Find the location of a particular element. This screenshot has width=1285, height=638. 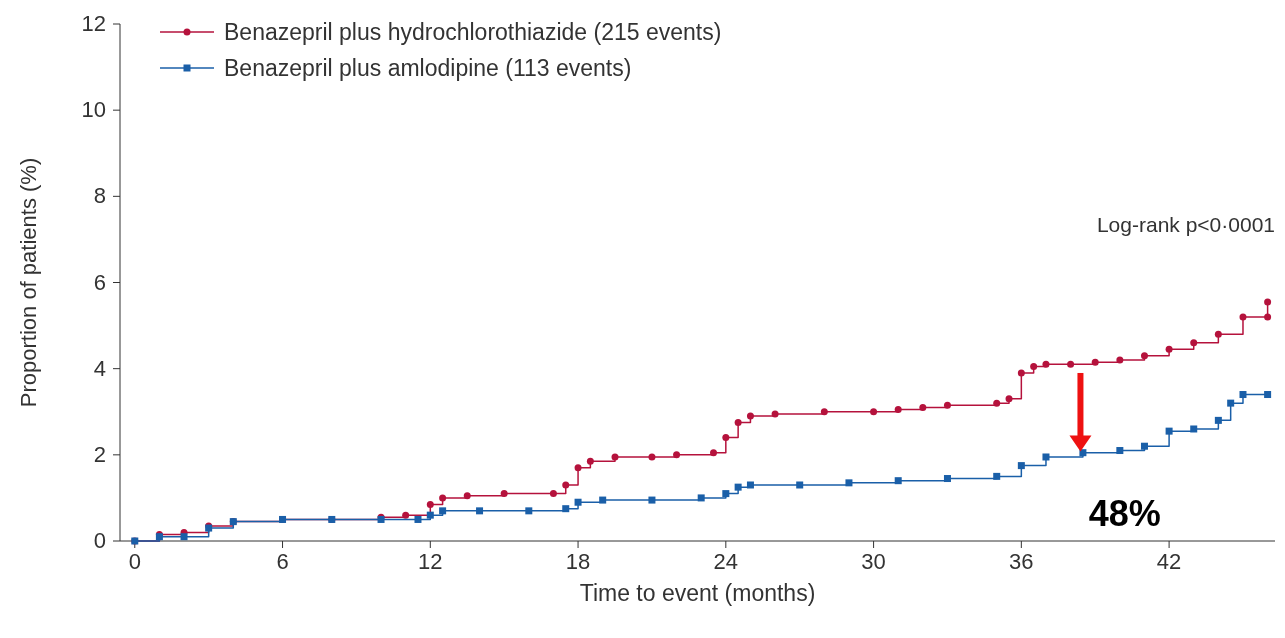

y-tick-label: 0 is located at coordinates (99, 540).